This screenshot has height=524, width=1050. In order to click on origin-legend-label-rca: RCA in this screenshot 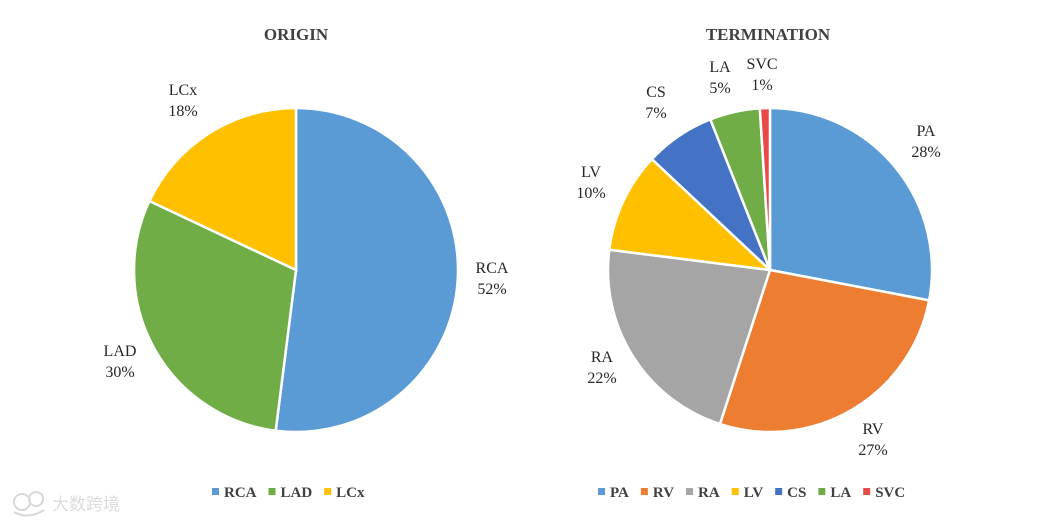, I will do `click(240, 493)`.